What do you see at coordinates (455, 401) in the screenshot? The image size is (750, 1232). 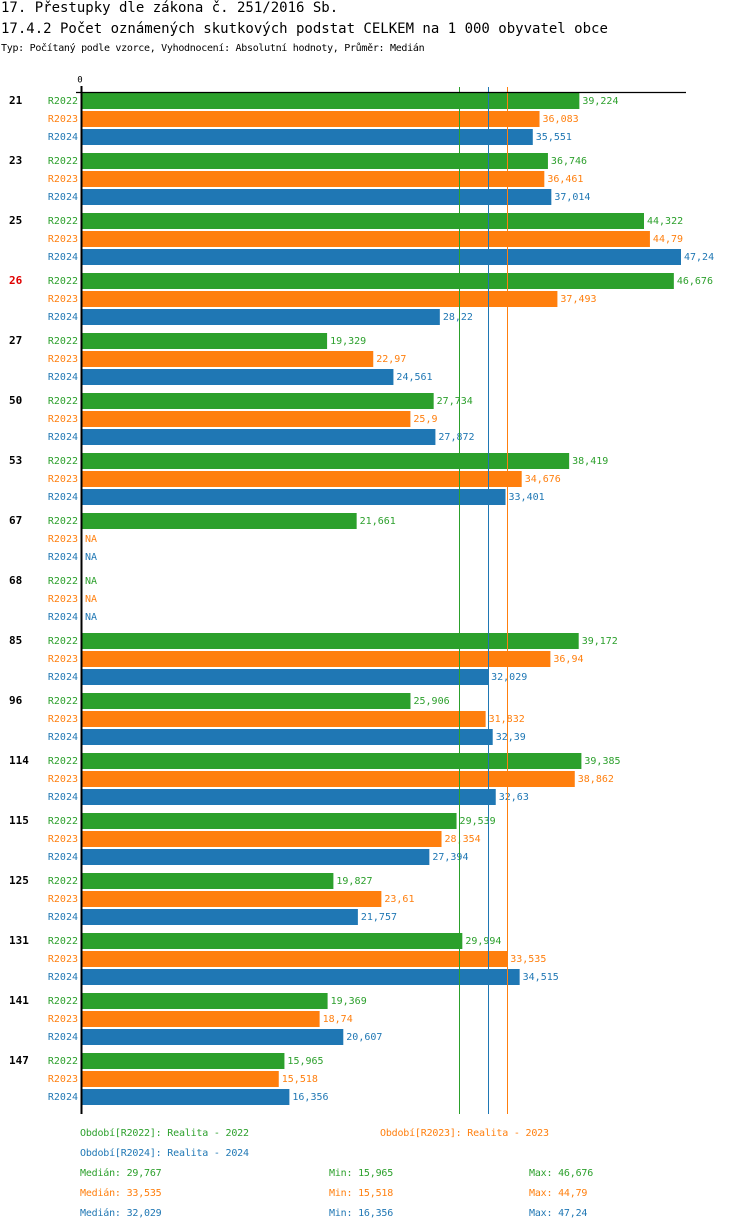 I see `data-label: 27,734` at bounding box center [455, 401].